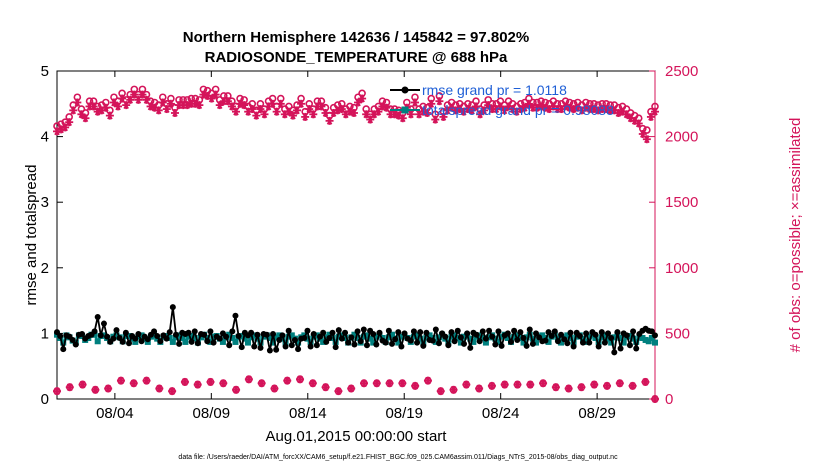 This screenshot has width=830, height=470. I want to click on legend-spread-label: totalspread grand pr = 0.98088, so click(518, 110).